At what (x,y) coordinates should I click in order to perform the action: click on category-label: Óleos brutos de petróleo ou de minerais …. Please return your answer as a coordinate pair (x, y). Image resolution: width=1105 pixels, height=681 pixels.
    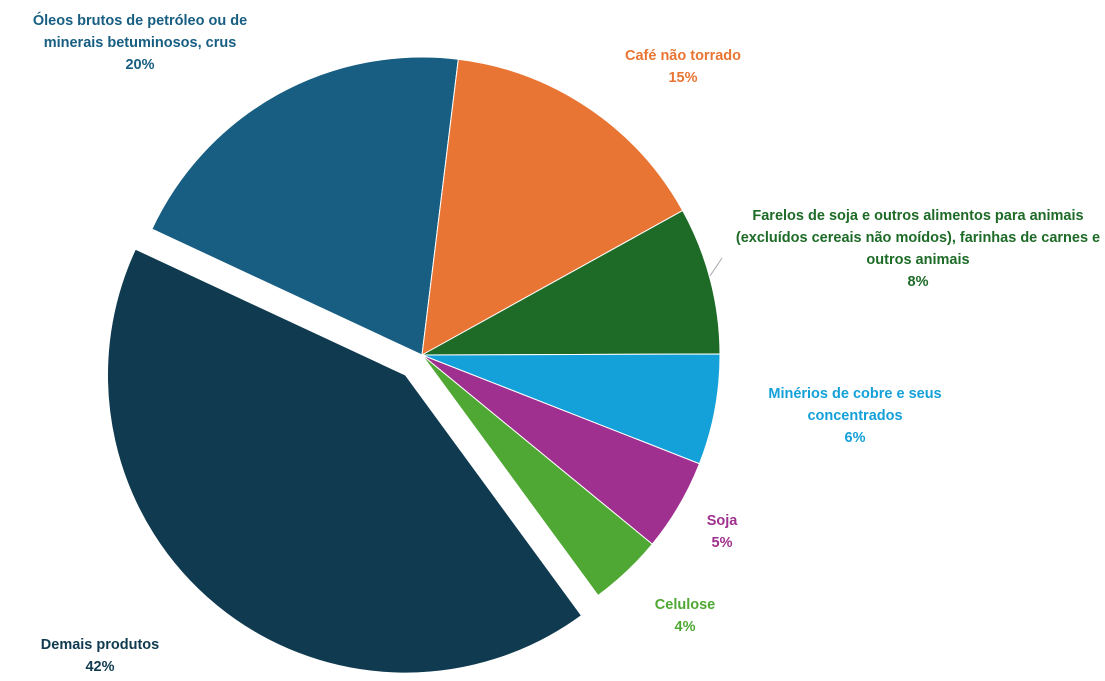
    Looking at the image, I should click on (140, 32).